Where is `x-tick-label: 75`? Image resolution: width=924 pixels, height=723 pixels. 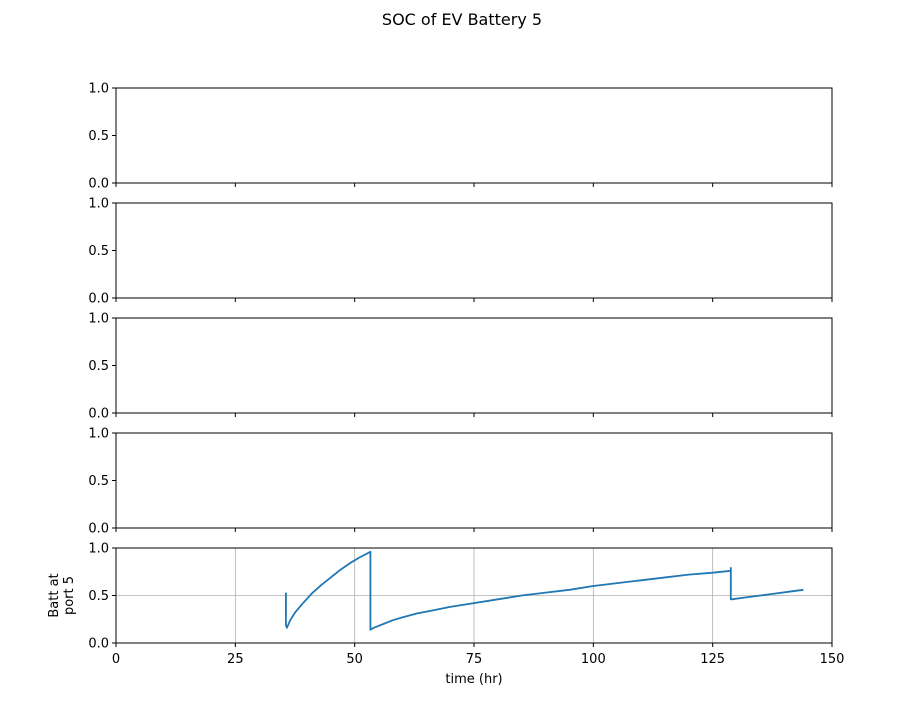 x-tick-label: 75 is located at coordinates (474, 659).